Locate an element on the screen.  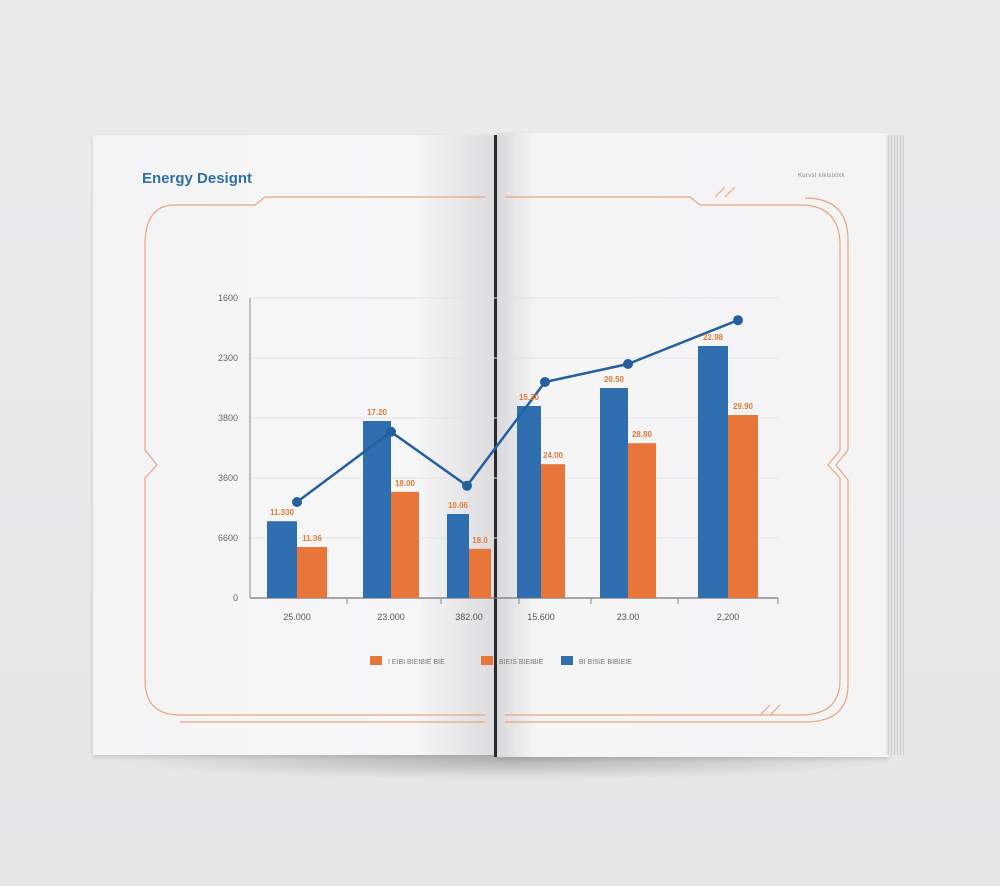
data-label: 22.98 is located at coordinates (713, 337).